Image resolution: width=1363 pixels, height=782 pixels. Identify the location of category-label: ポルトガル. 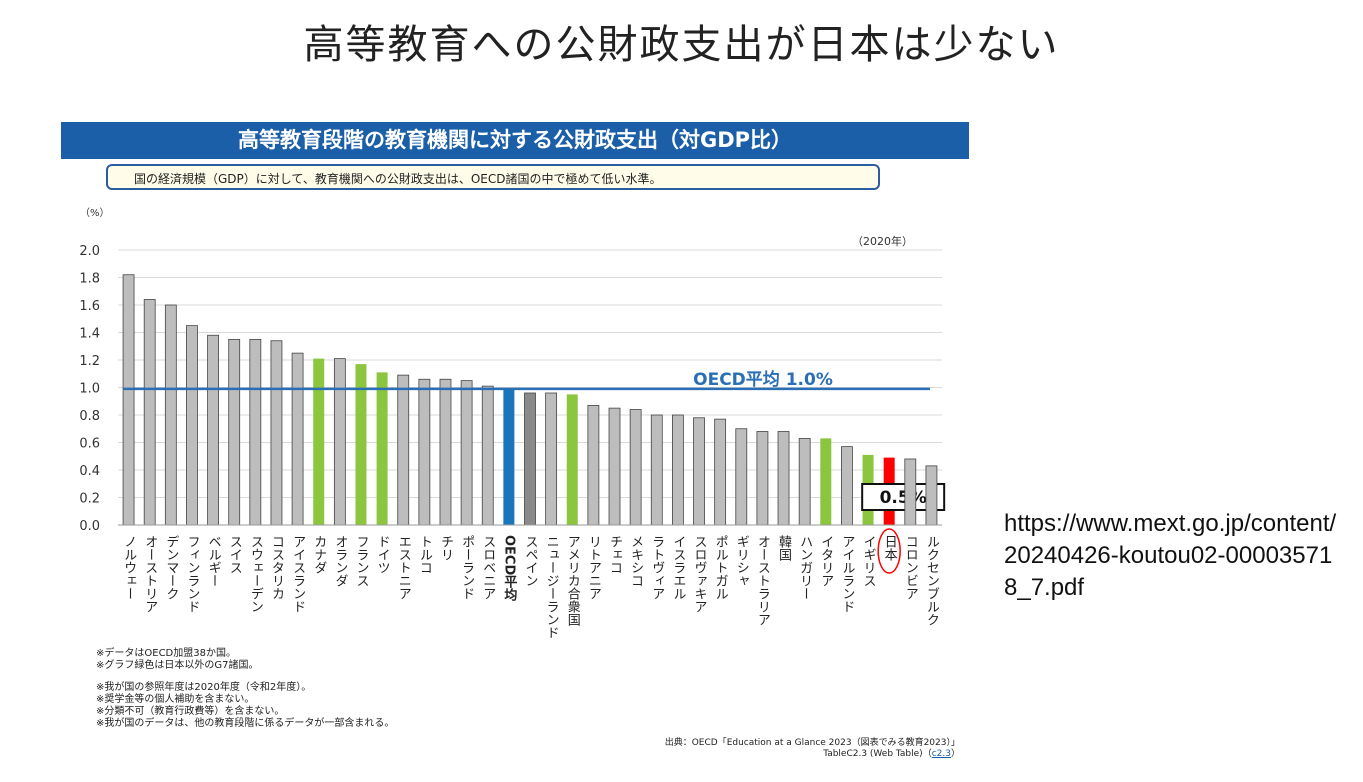
(720, 567).